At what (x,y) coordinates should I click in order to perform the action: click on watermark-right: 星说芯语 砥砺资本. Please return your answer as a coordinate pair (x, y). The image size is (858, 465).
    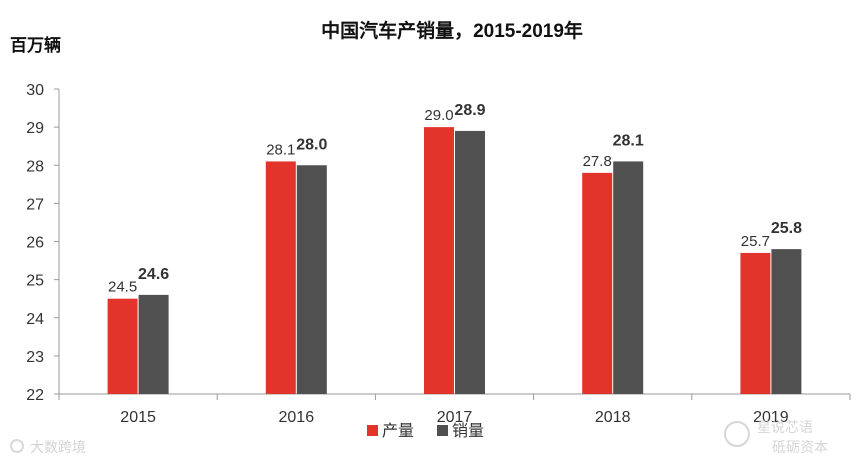
    Looking at the image, I should click on (776, 437).